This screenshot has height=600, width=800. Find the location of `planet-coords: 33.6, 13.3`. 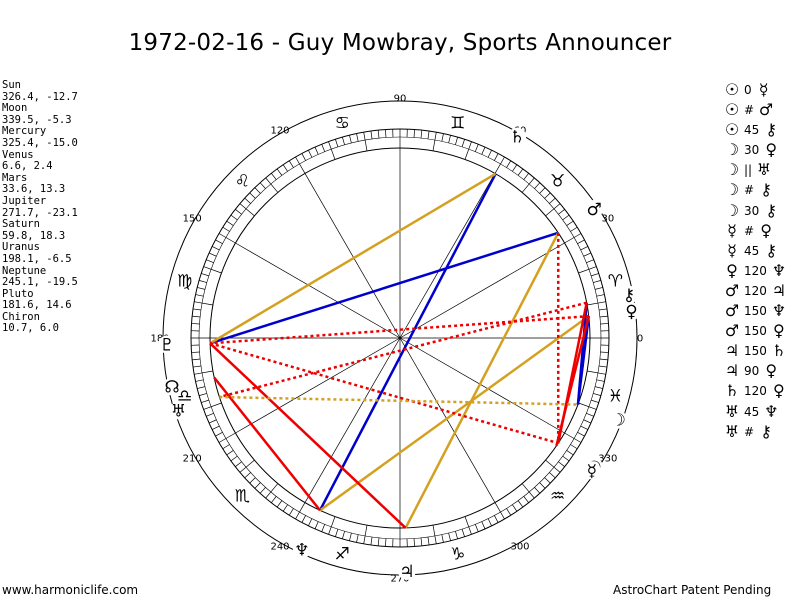

planet-coords: 33.6, 13.3 is located at coordinates (34, 189).